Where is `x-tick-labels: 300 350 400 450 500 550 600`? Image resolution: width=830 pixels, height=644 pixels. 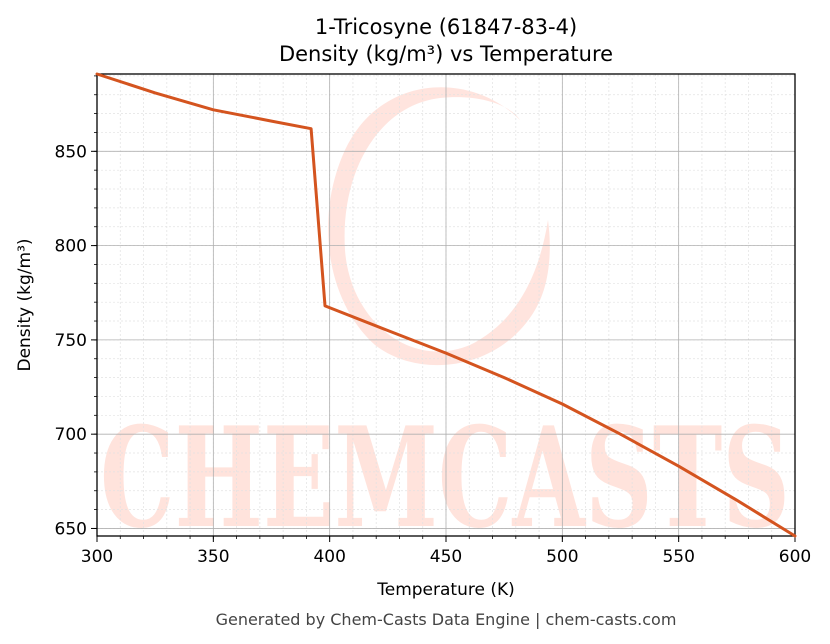
x-tick-labels: 300 350 400 450 500 550 600 is located at coordinates (446, 557).